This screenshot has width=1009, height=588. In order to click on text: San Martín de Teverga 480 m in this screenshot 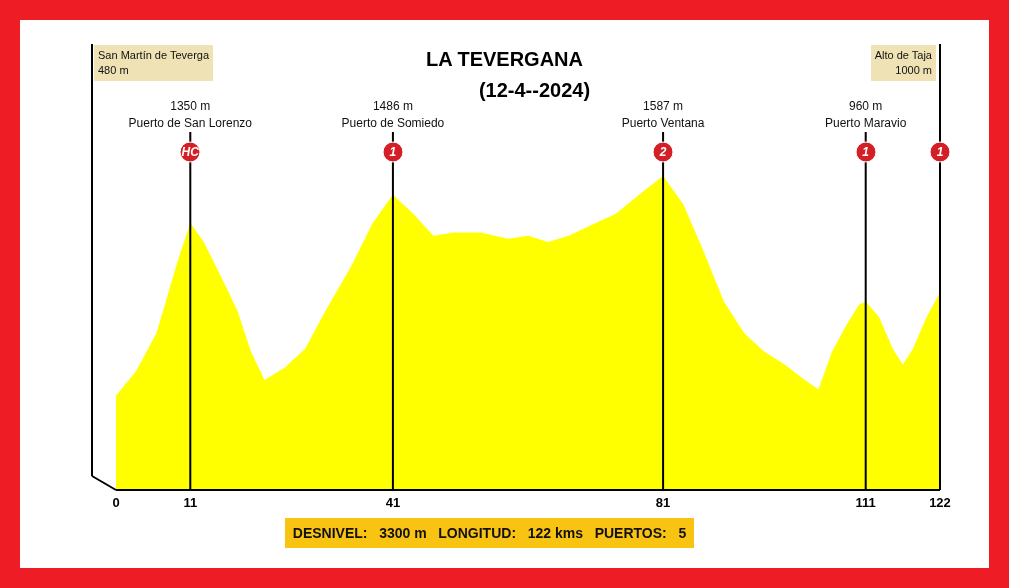, I will do `click(154, 63)`.